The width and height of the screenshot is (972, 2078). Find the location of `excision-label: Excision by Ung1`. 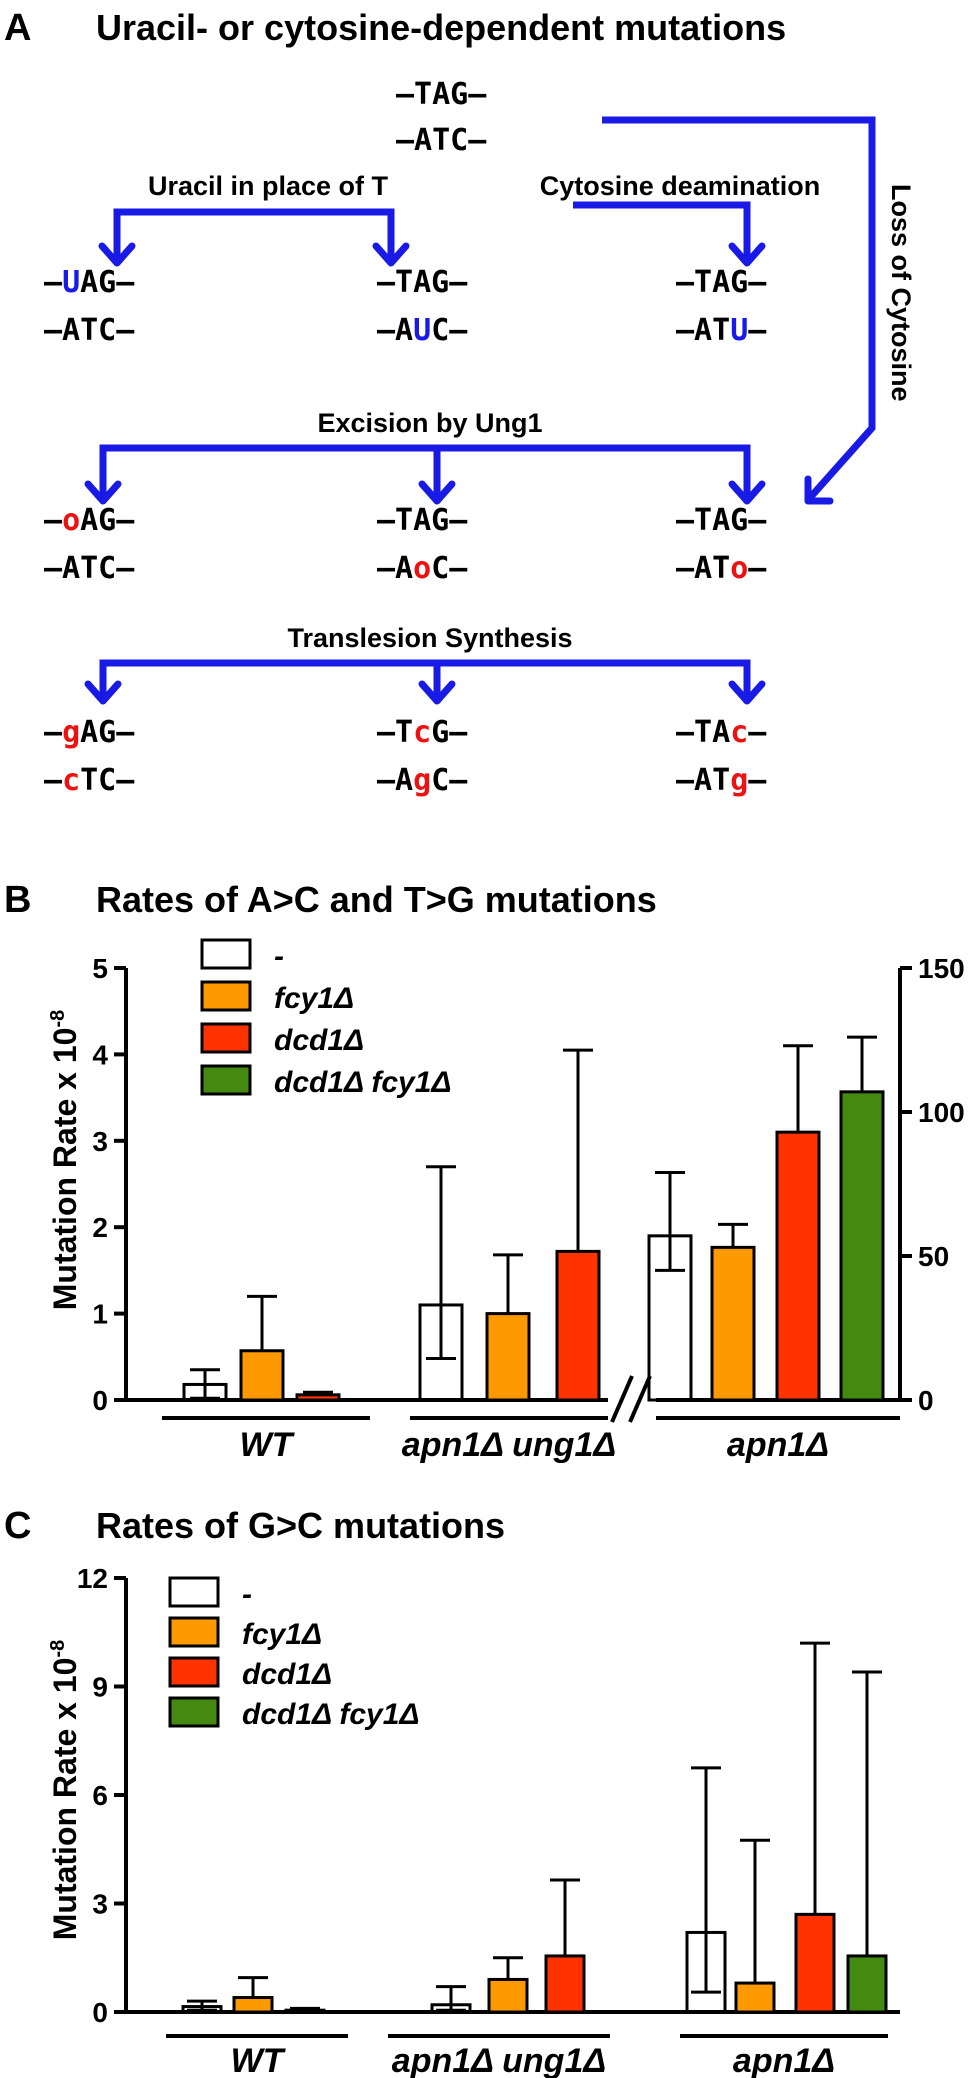

excision-label: Excision by Ung1 is located at coordinates (429, 423).